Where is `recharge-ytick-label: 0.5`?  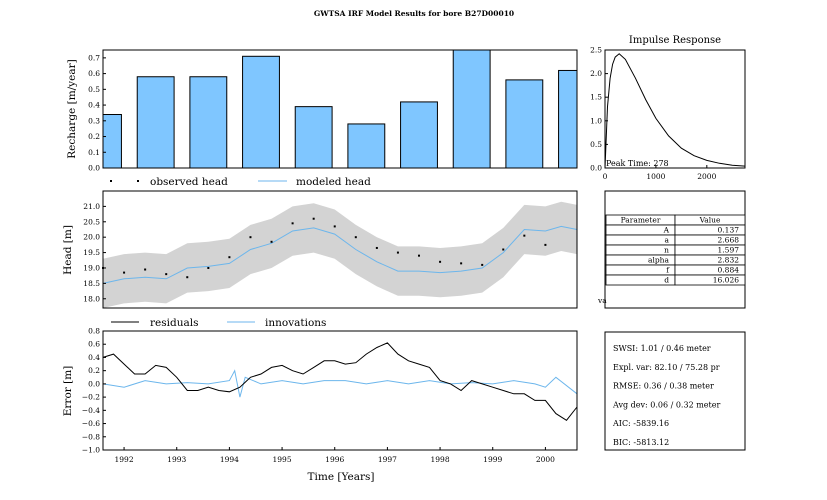
recharge-ytick-label: 0.5 is located at coordinates (94, 89).